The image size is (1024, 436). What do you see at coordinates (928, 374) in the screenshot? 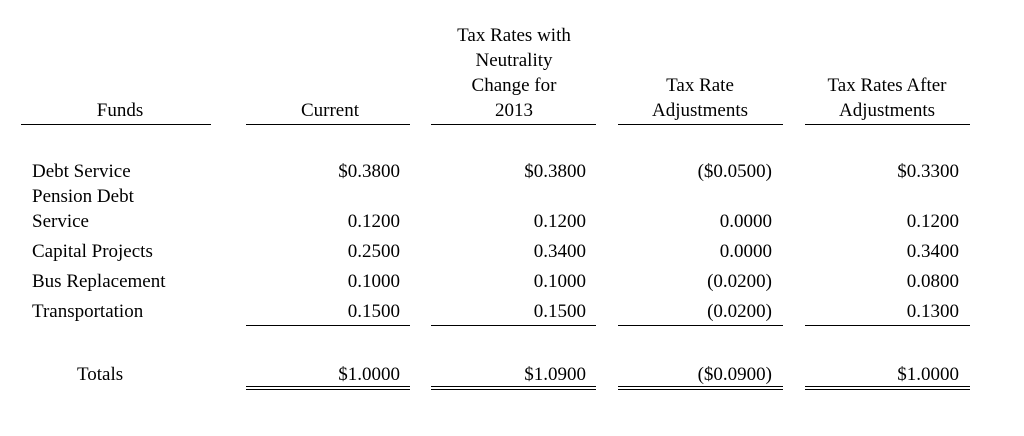
I see `totals-after-value: $1.0000` at bounding box center [928, 374].